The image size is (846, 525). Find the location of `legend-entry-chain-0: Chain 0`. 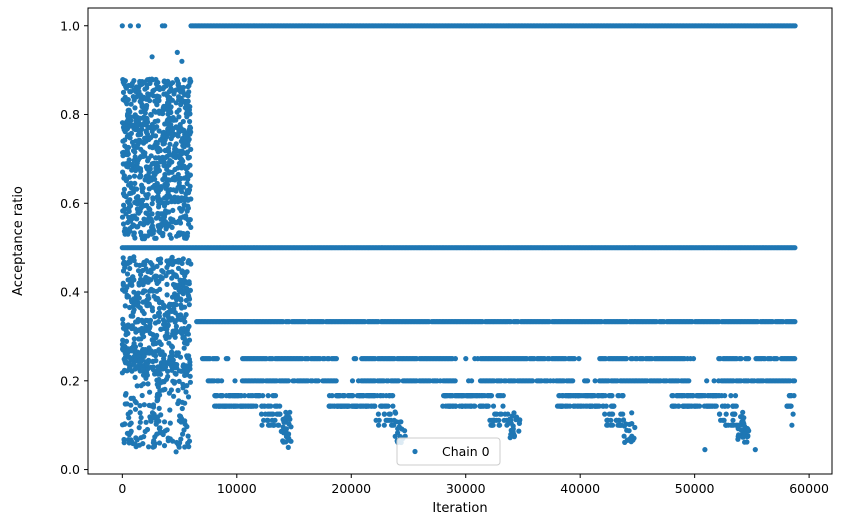

legend-entry-chain-0: Chain 0 is located at coordinates (466, 451).